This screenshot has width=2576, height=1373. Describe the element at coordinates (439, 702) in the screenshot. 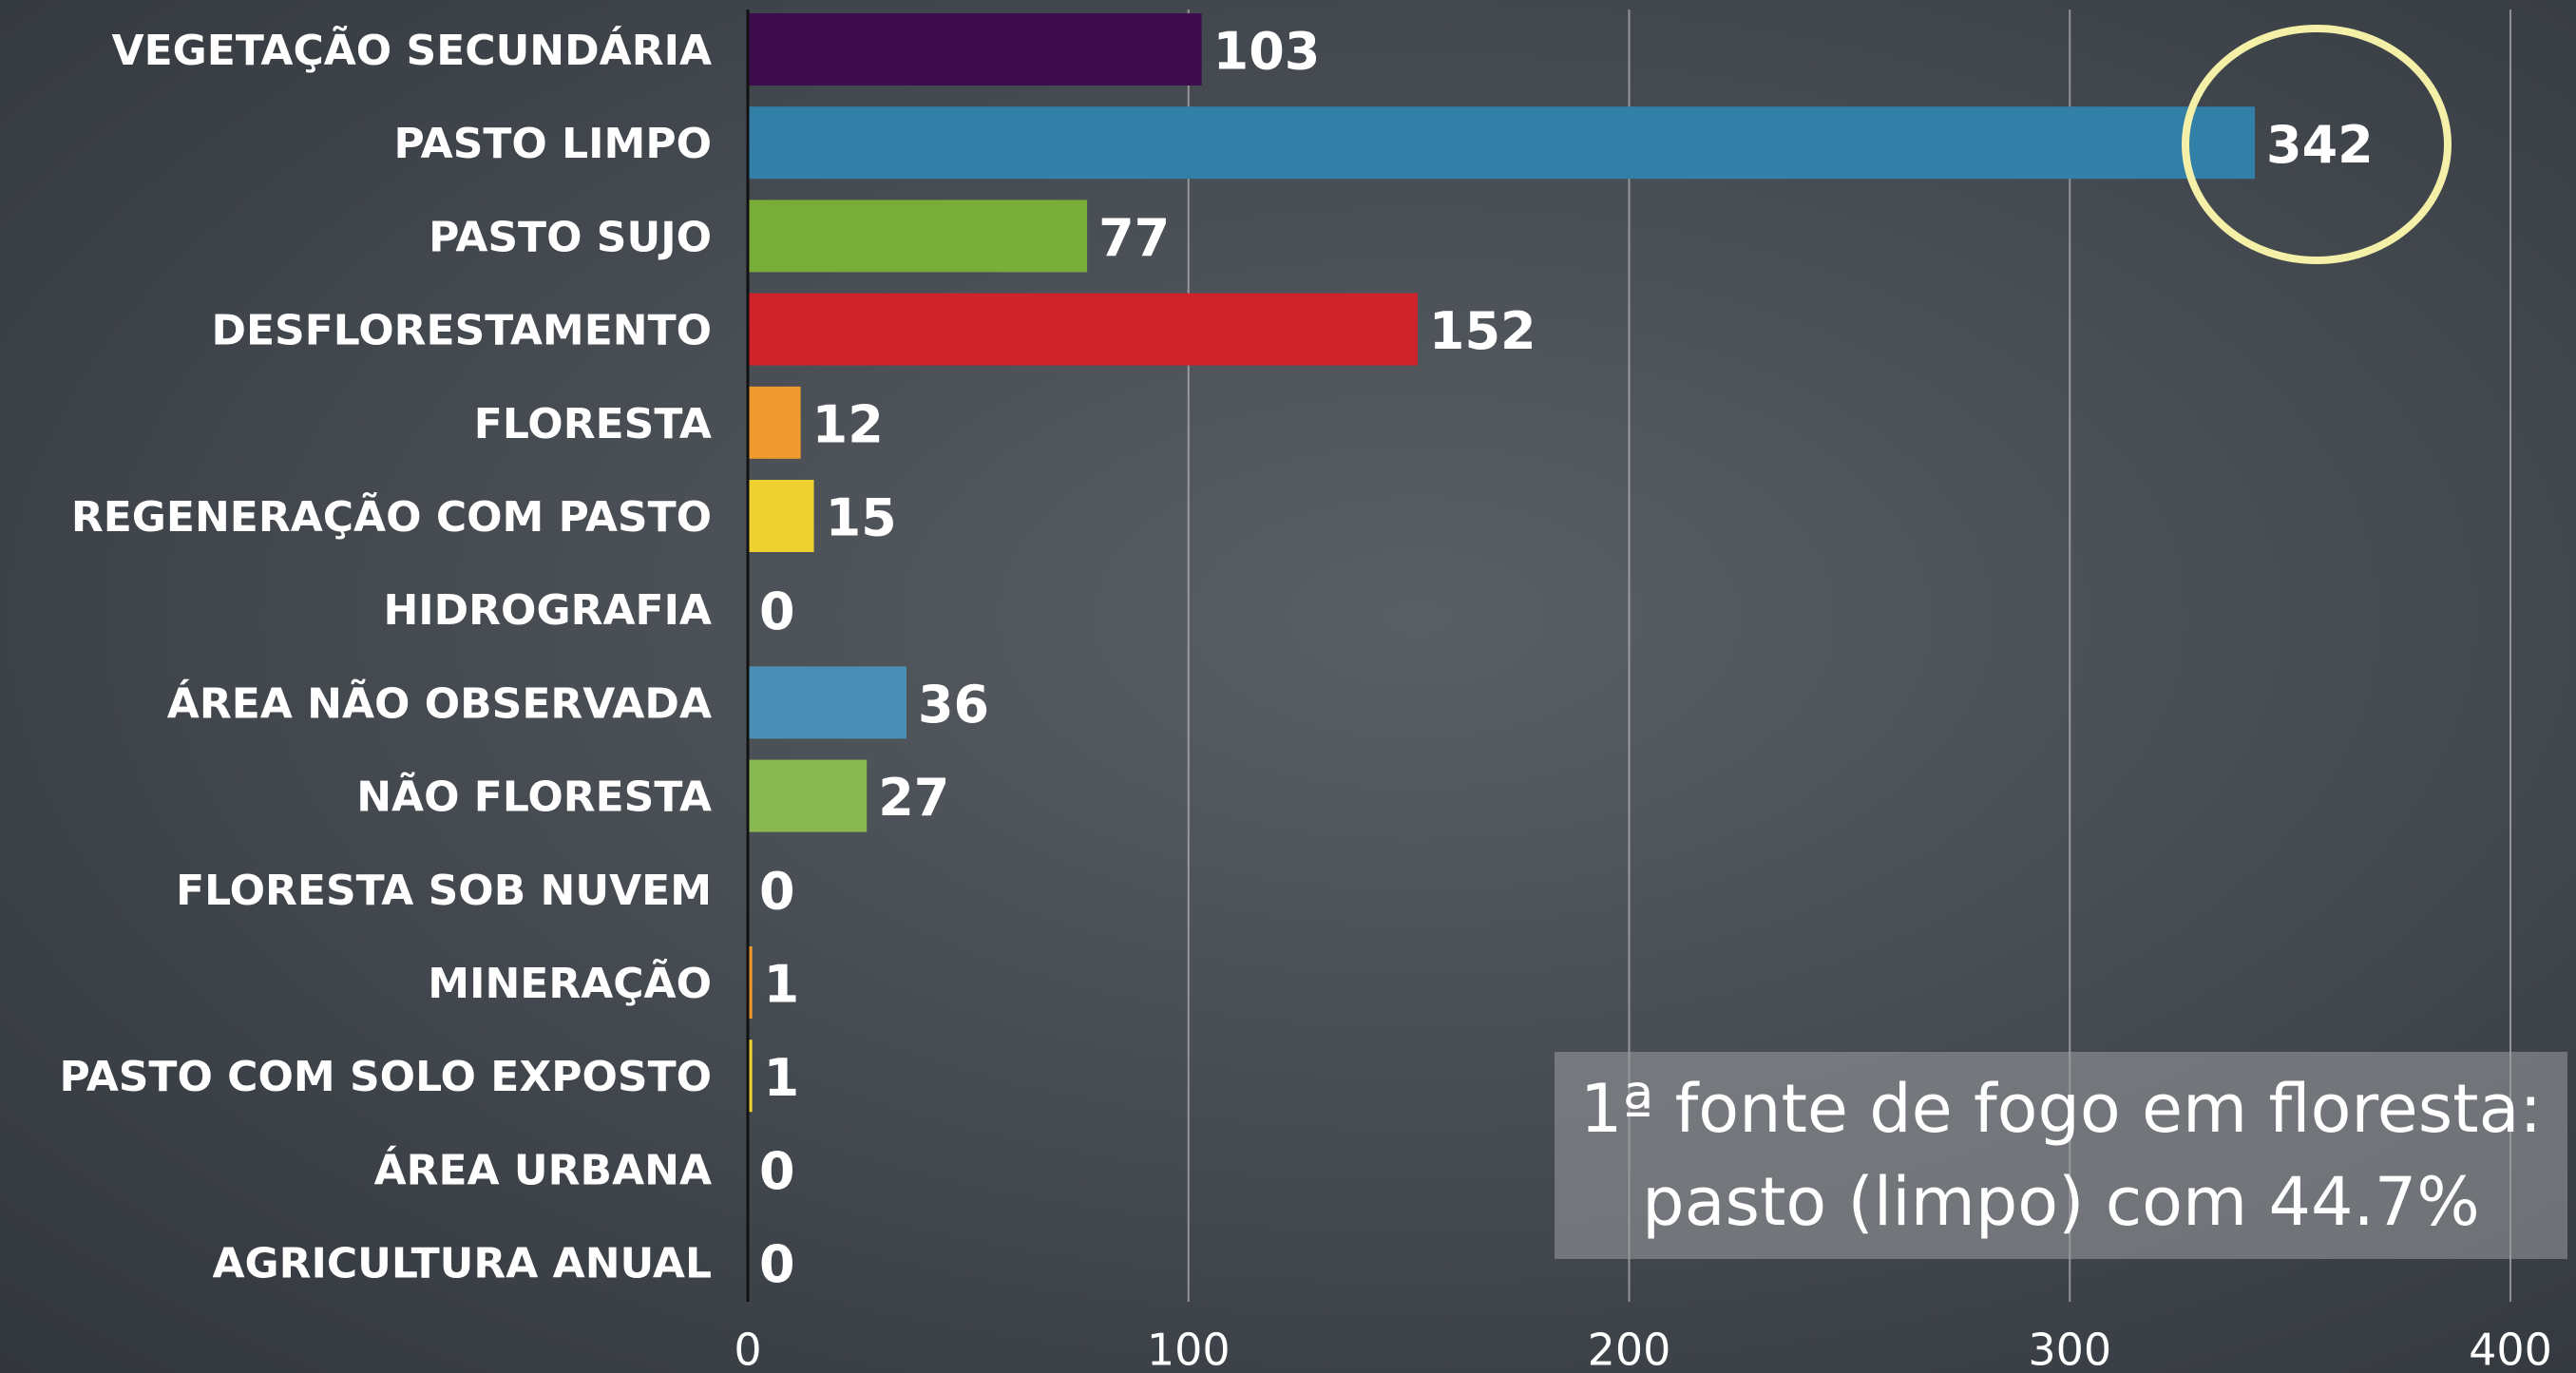

I see `y-tick-label: ÁREA NÃO OBSERVADA` at that location.